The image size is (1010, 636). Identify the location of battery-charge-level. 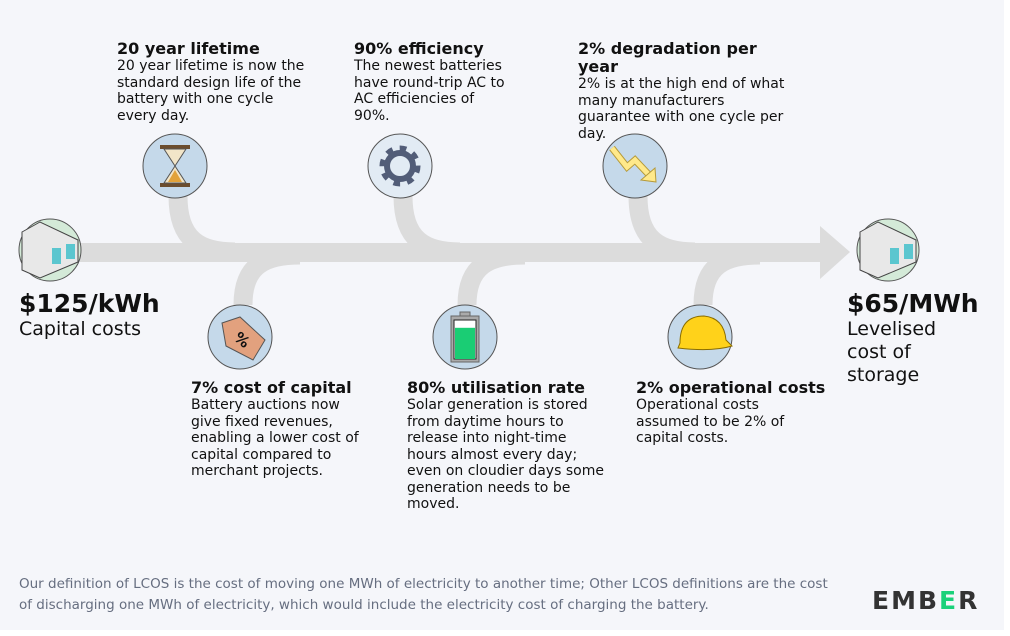
(465, 343).